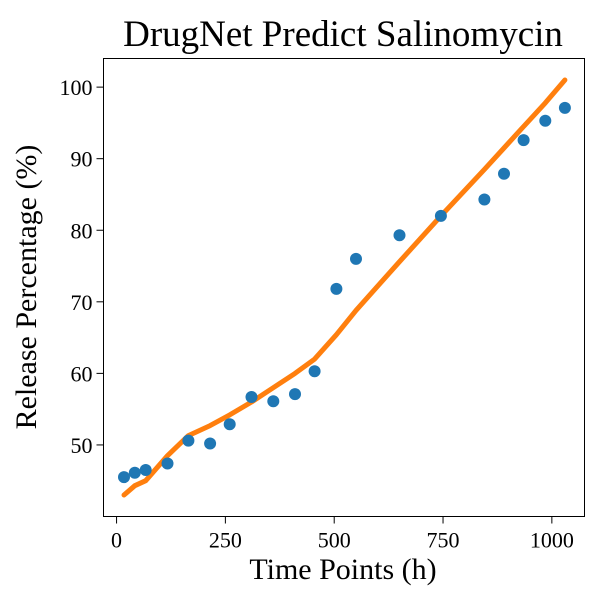 The image size is (600, 600). What do you see at coordinates (225, 540) in the screenshot?
I see `x-tick-label: 250` at bounding box center [225, 540].